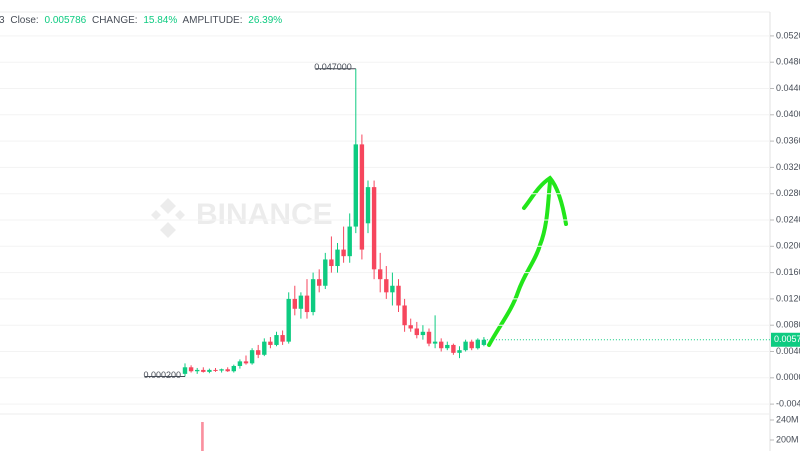 This screenshot has width=800, height=451. Describe the element at coordinates (788, 219) in the screenshot. I see `y-tick-label: 0.024000` at that location.